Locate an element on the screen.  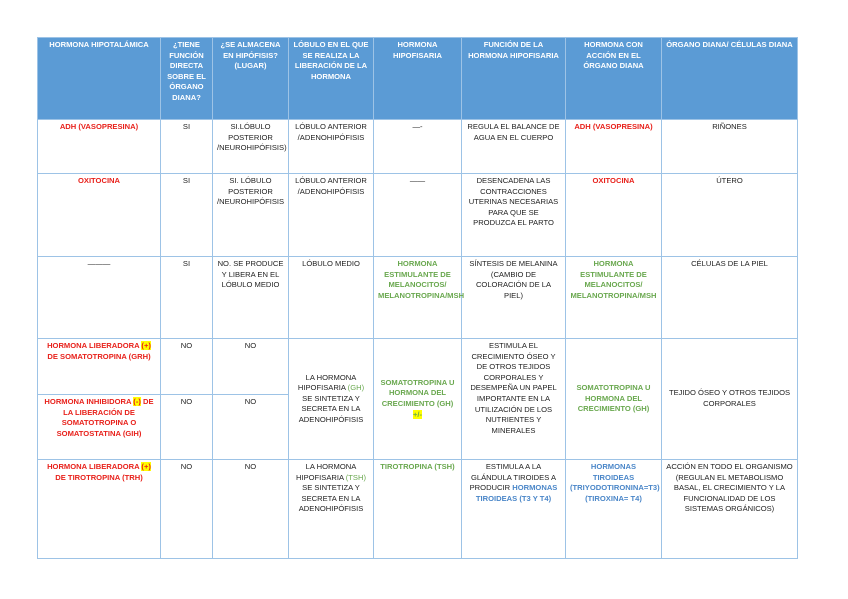
text: (TSH) is located at coordinates (356, 477).